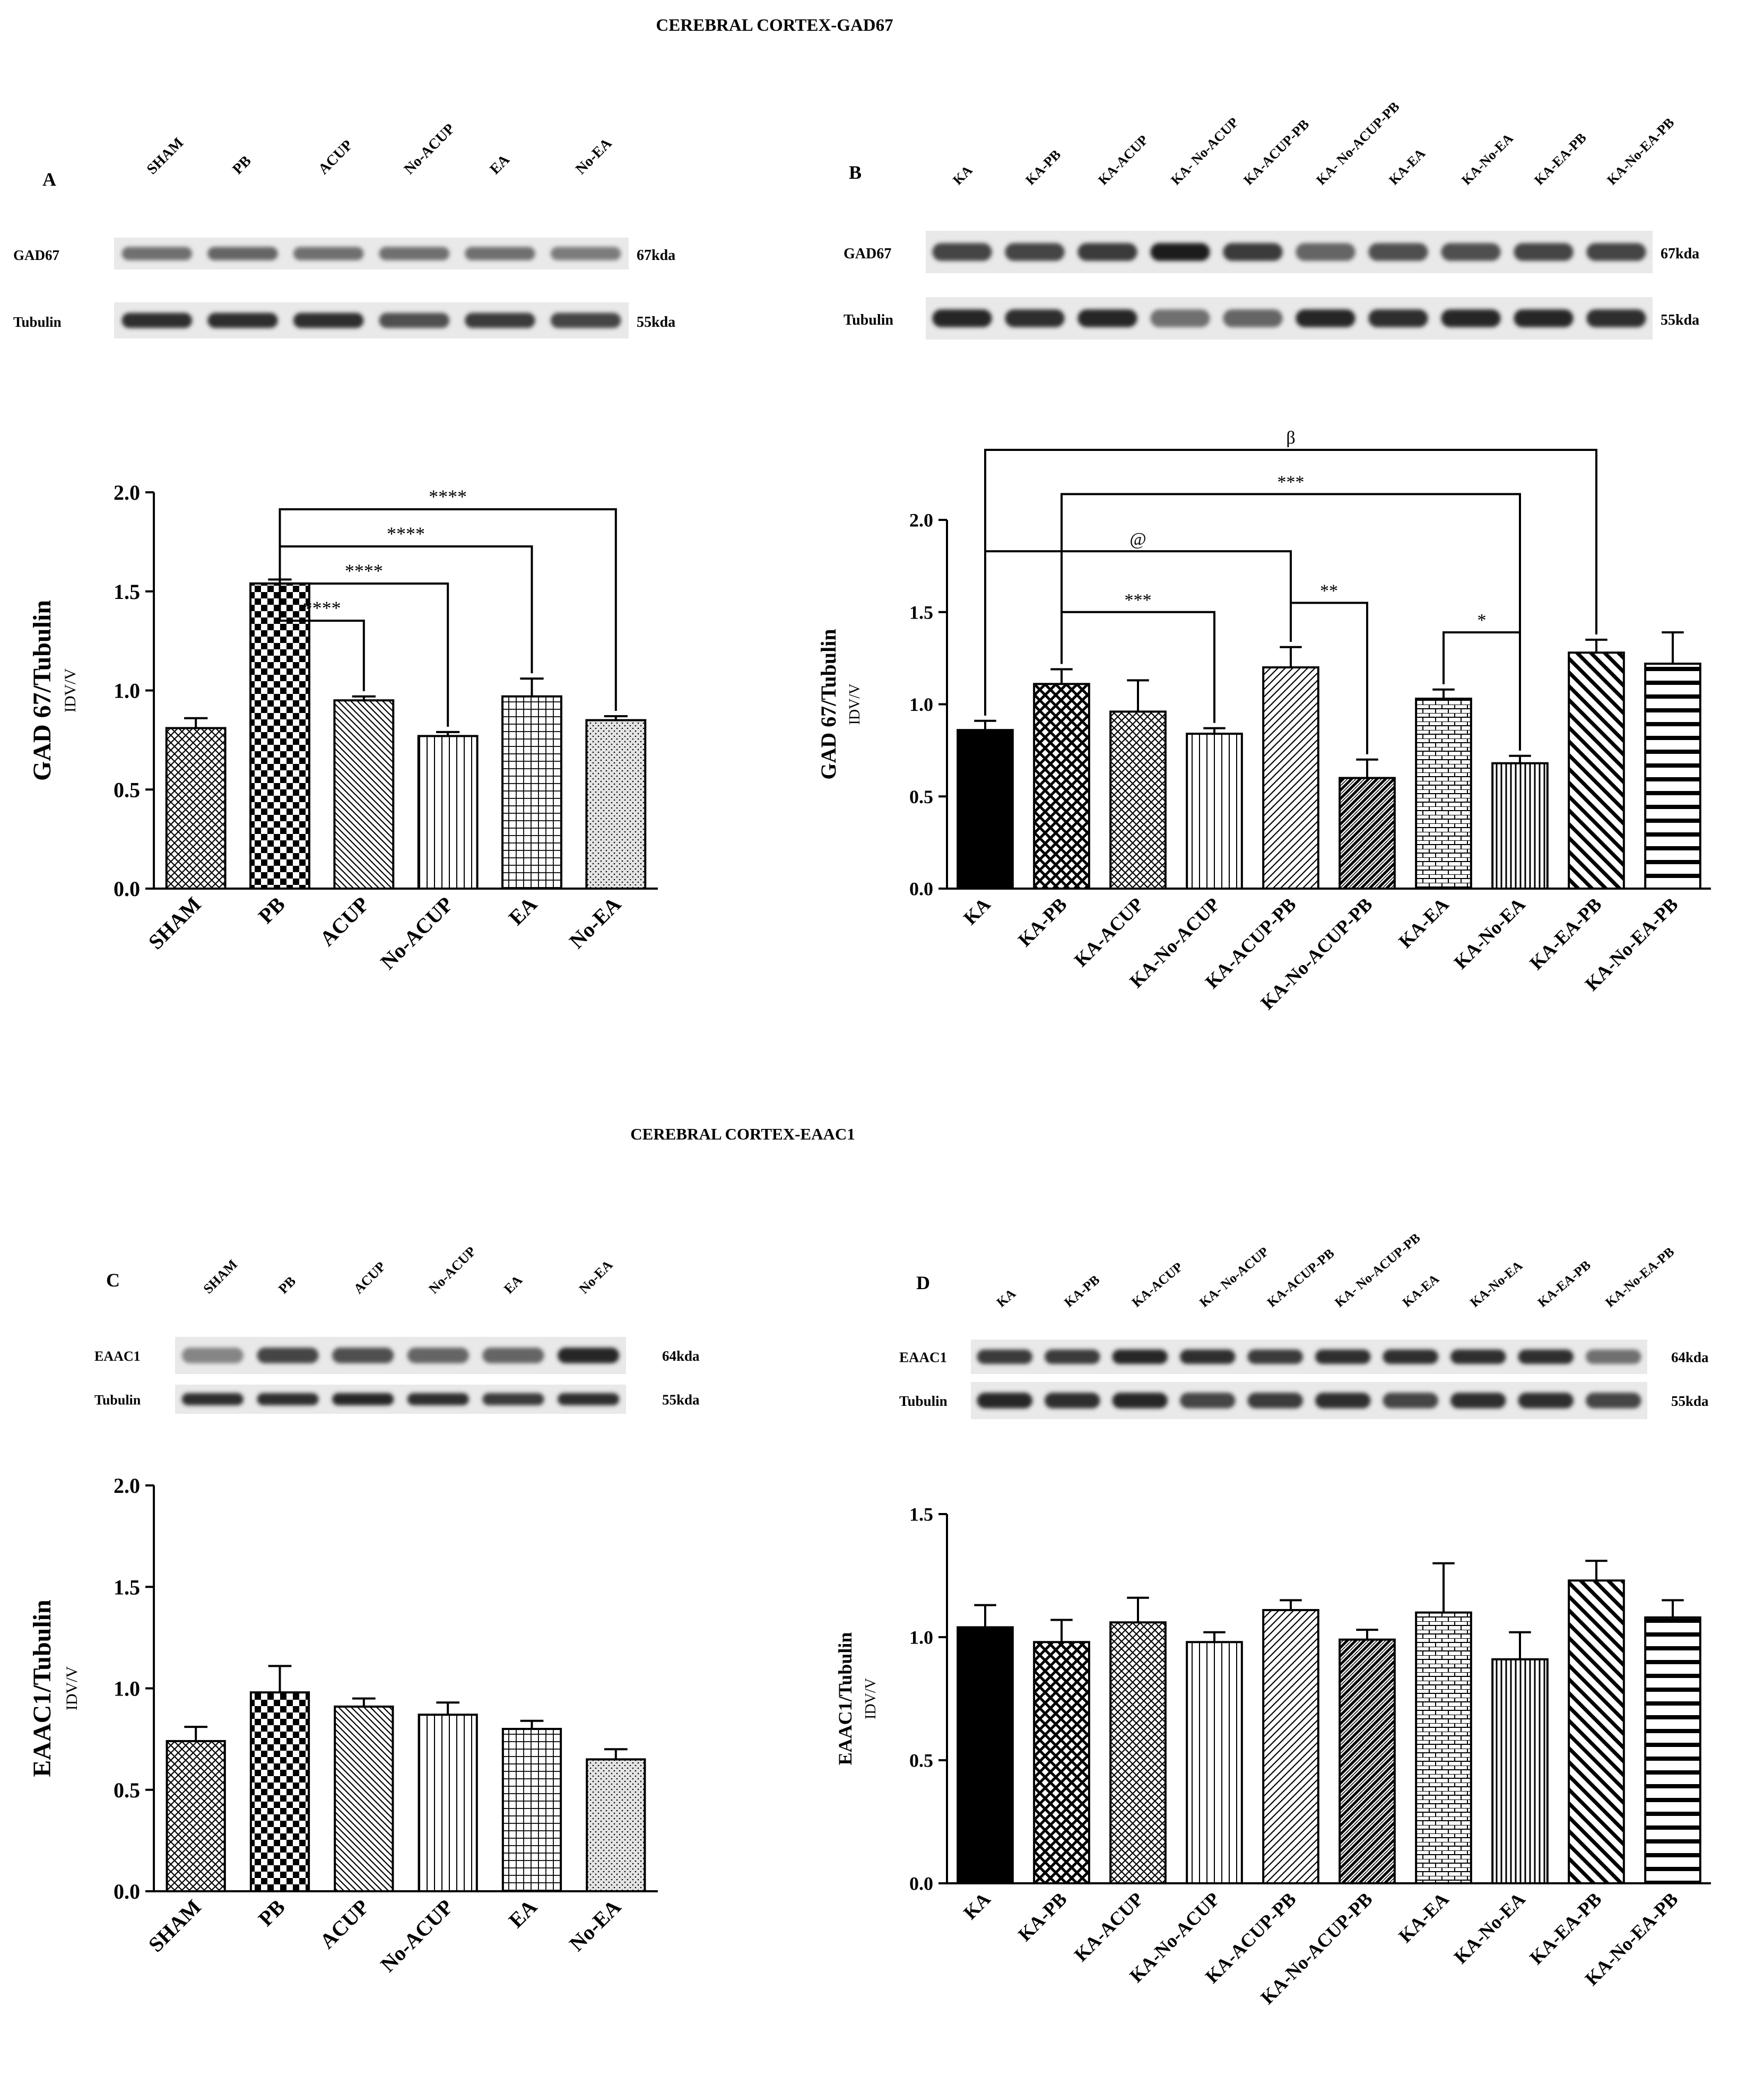 The image size is (1764, 2078). I want to click on x-tick-label-ka-ea: KA-EA, so click(1424, 1917).